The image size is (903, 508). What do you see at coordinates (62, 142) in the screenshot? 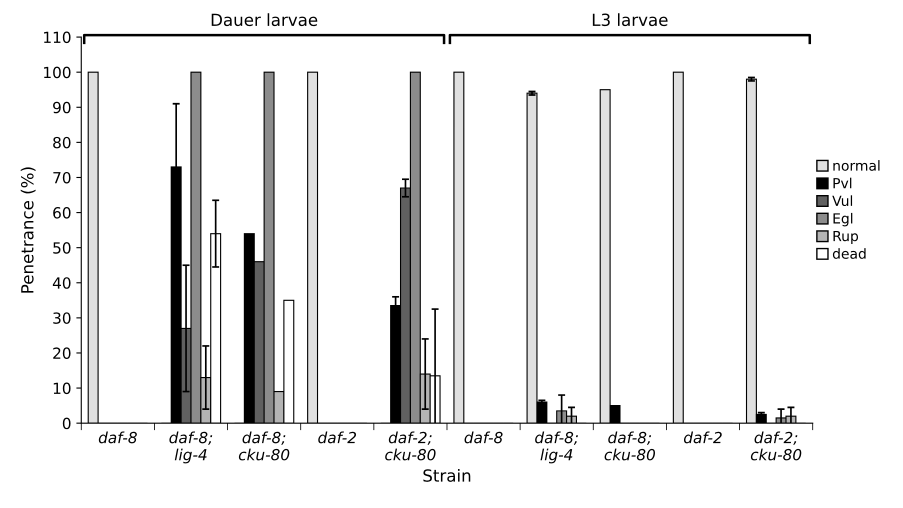
I see `y-tick-label: 80` at bounding box center [62, 142].